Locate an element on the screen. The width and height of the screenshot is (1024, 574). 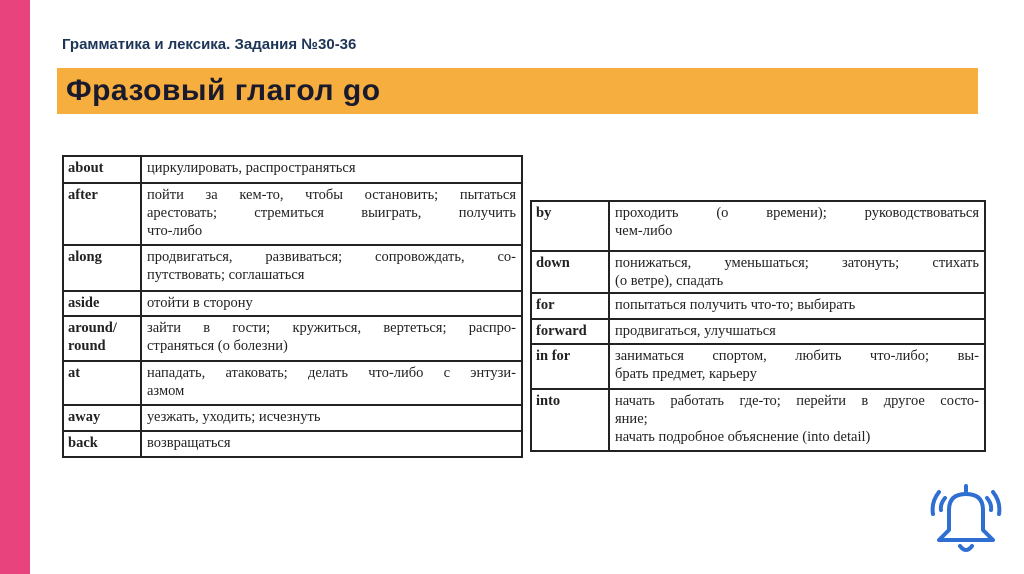
title-bar: Фразовый глагол go is located at coordinates (517, 91).